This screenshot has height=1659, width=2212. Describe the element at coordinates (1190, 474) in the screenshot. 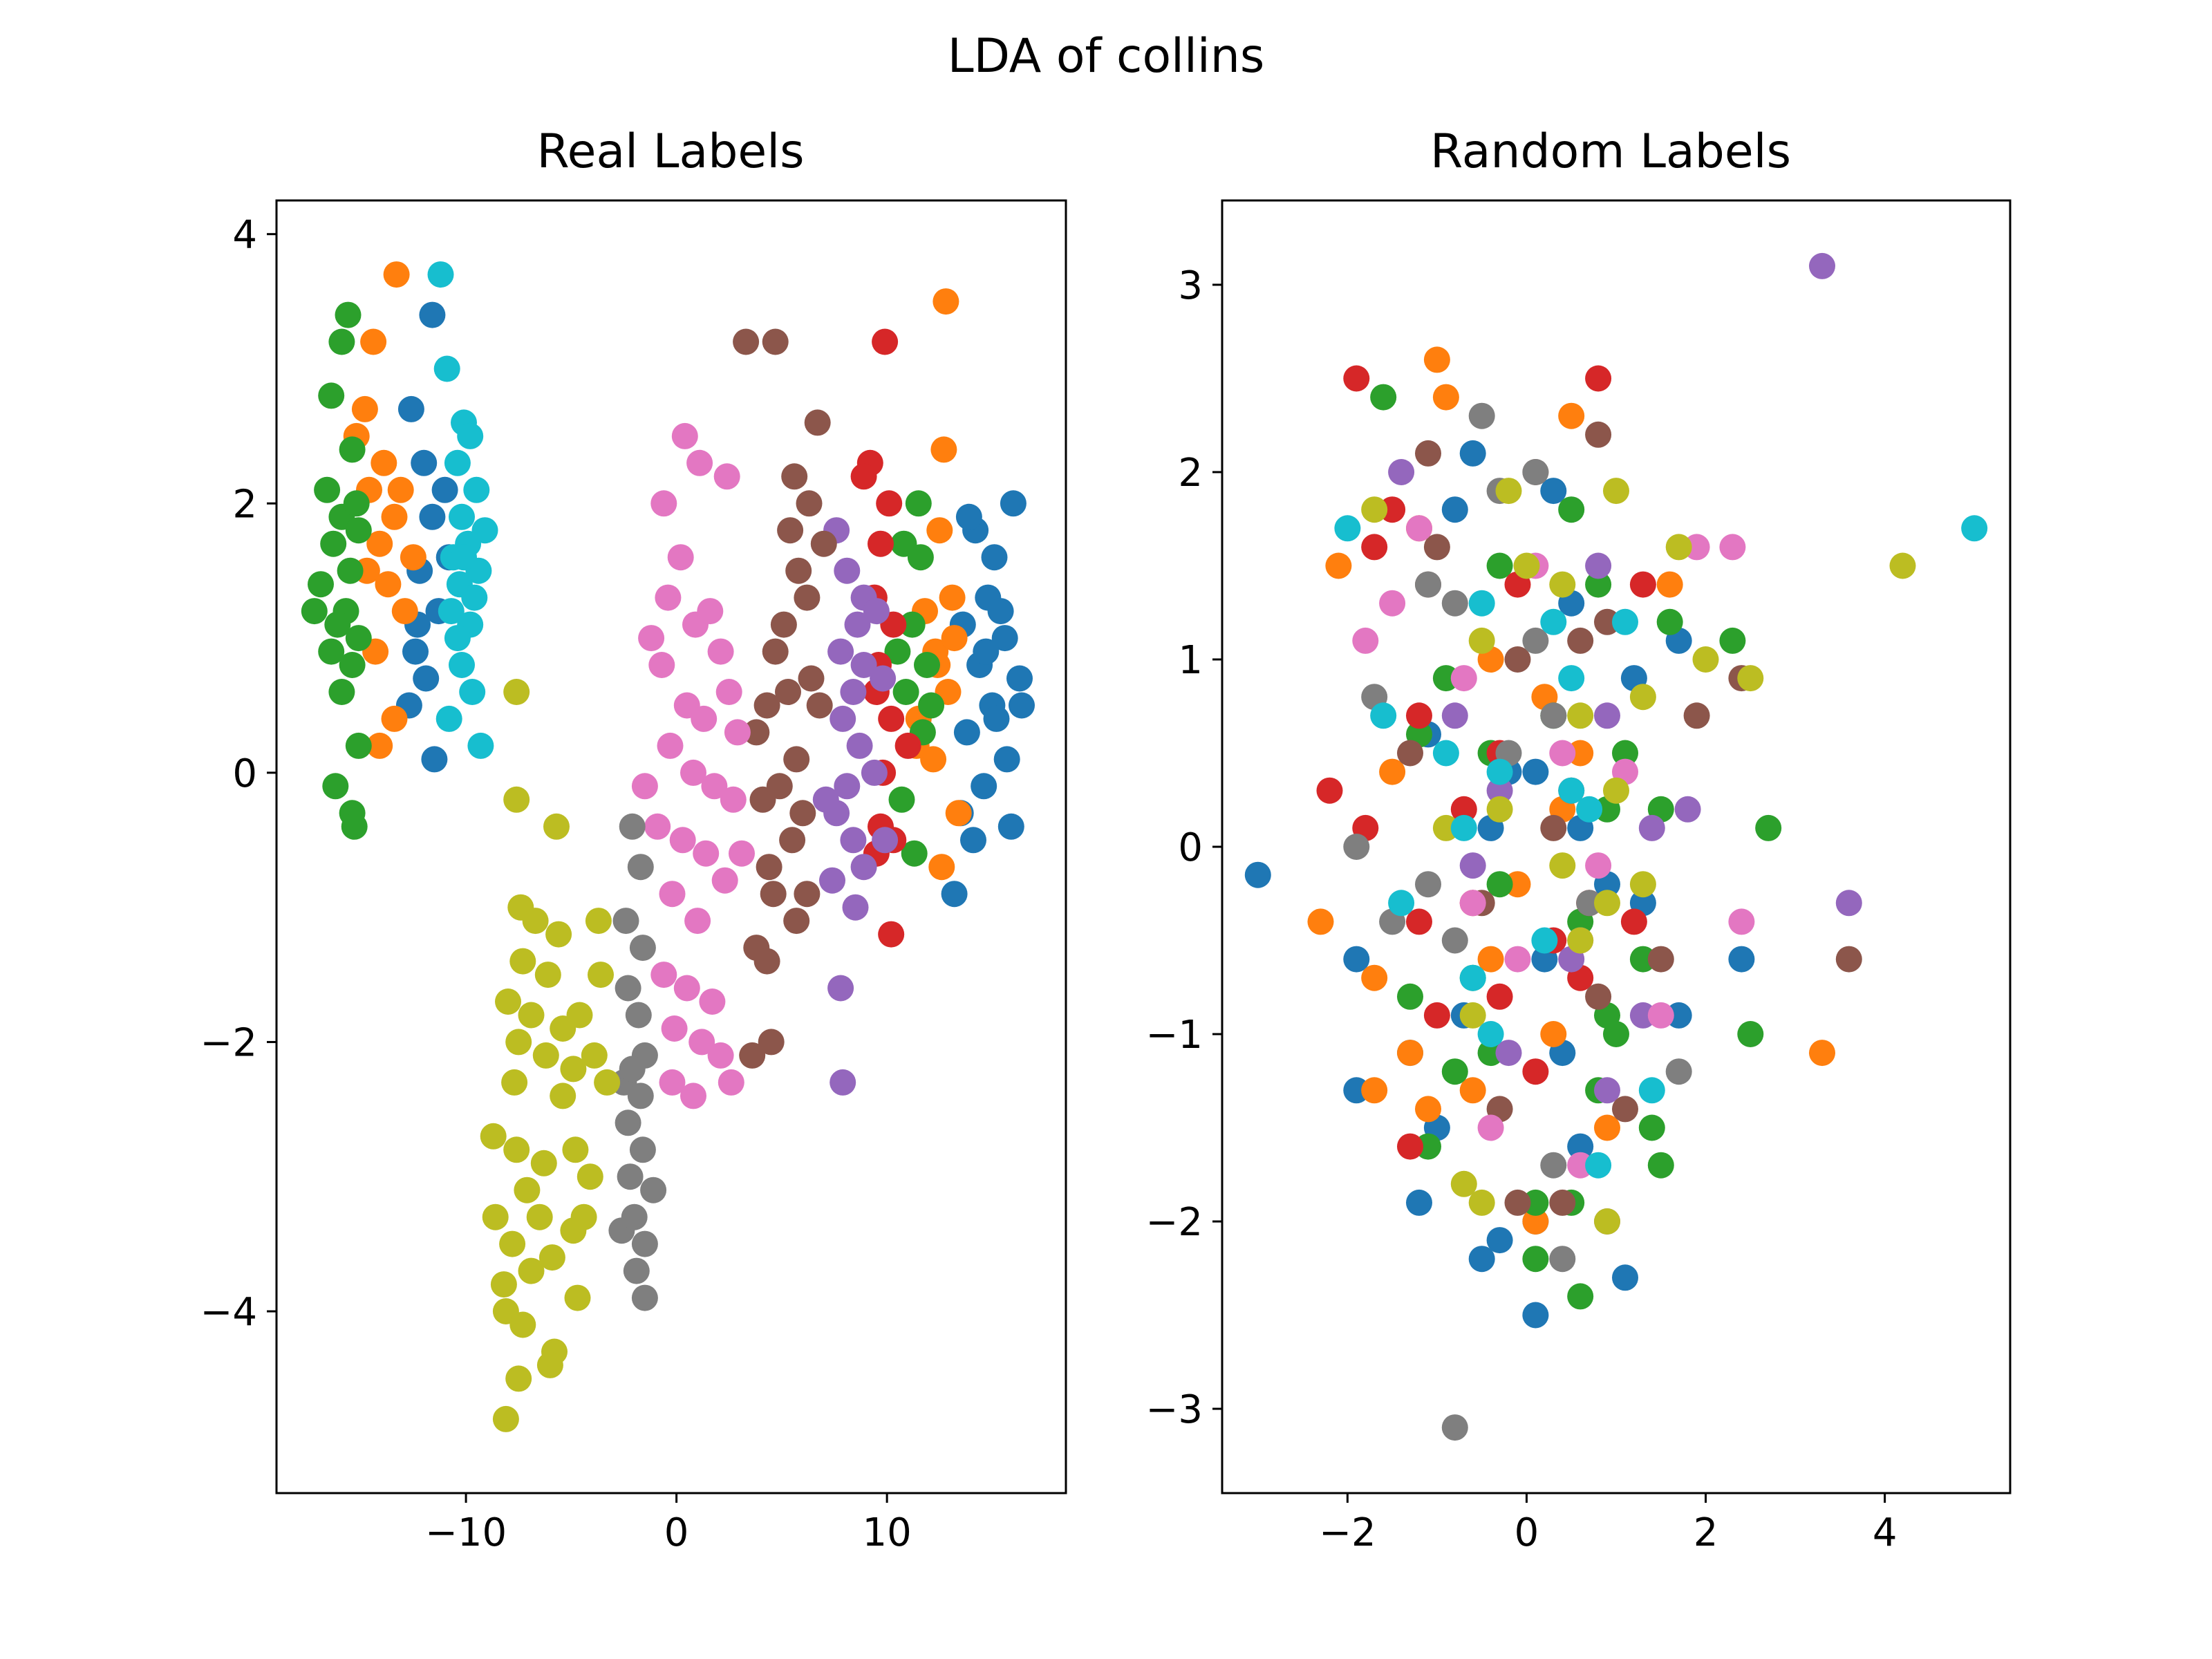

I see `random-labels-y-tick-label: 2` at that location.